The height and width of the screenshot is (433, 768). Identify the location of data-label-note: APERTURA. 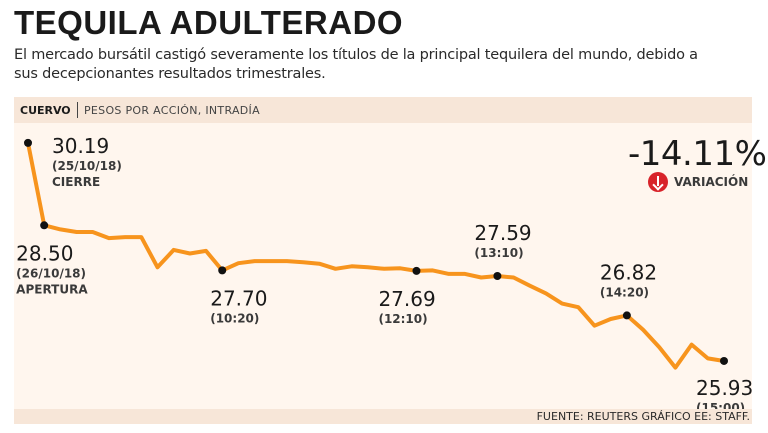
(52, 289).